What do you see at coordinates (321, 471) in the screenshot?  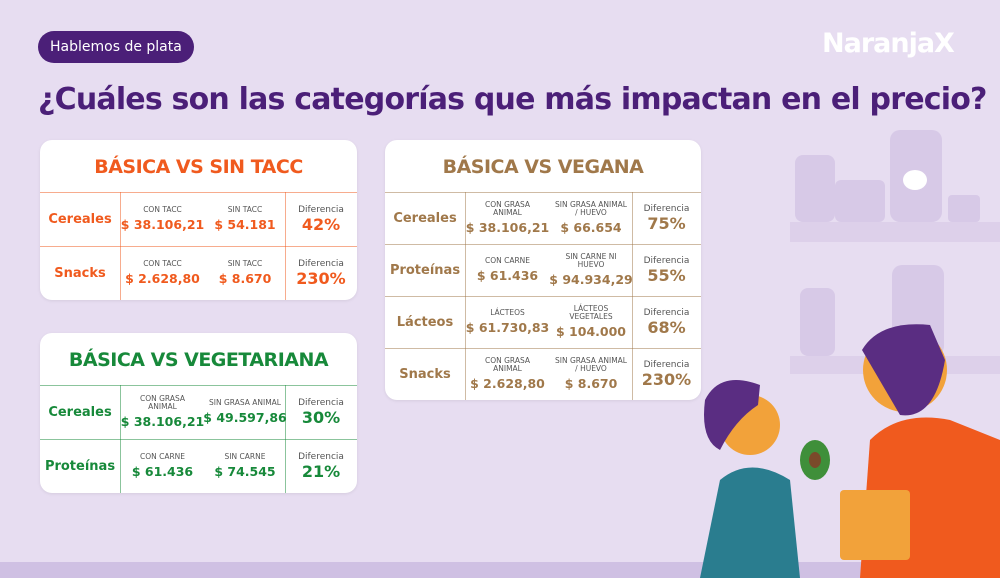 I see `difference-value: 21%` at bounding box center [321, 471].